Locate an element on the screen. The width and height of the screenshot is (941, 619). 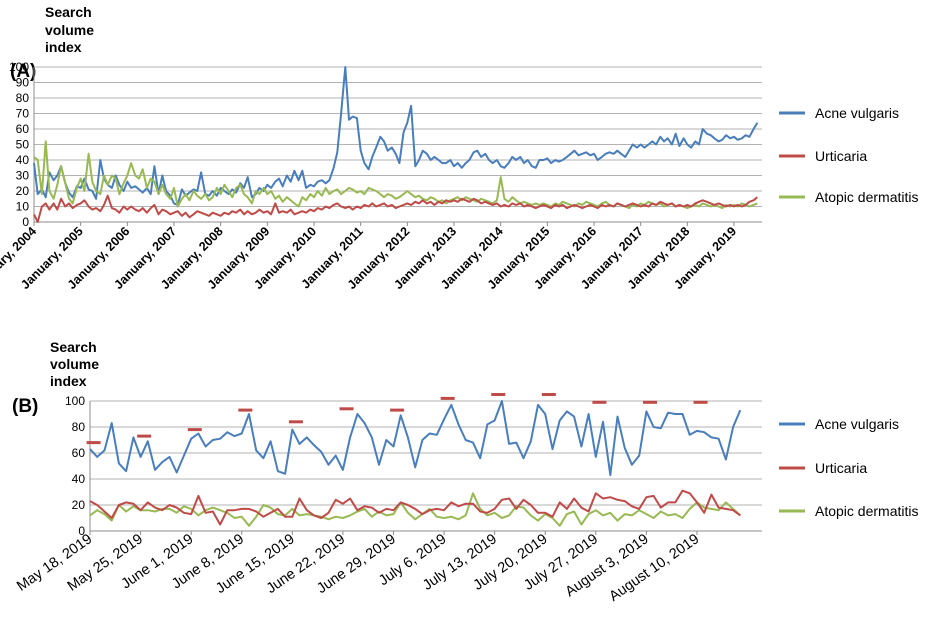
panel-a-legend-atopic: Atopic dermatitis is located at coordinates (866, 197).